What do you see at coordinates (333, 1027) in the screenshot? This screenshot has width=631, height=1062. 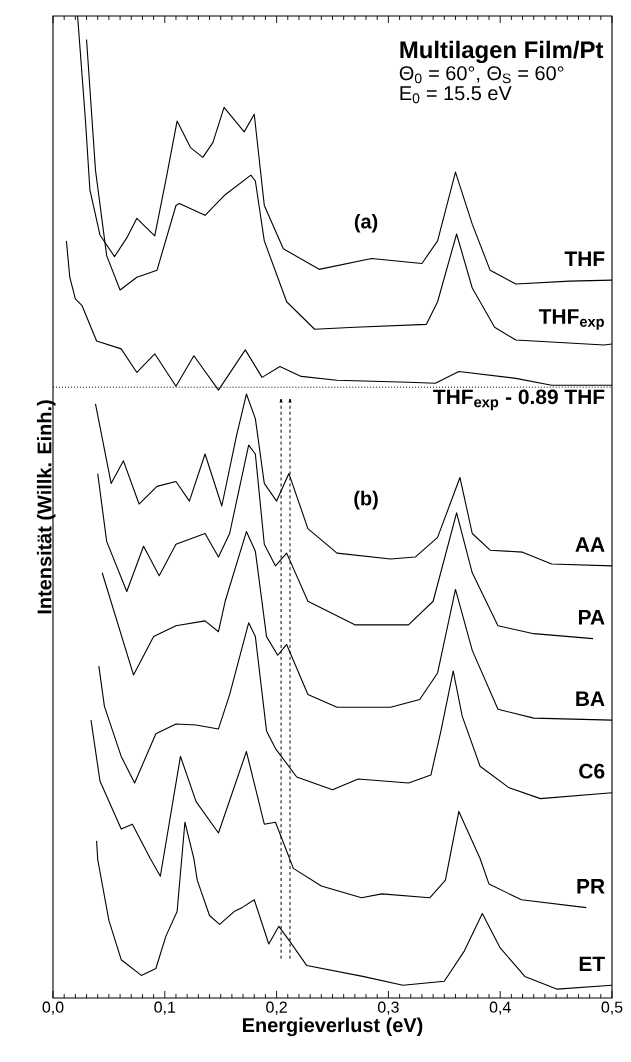 I see `x-axis-title: Energieverlust (eV)` at bounding box center [333, 1027].